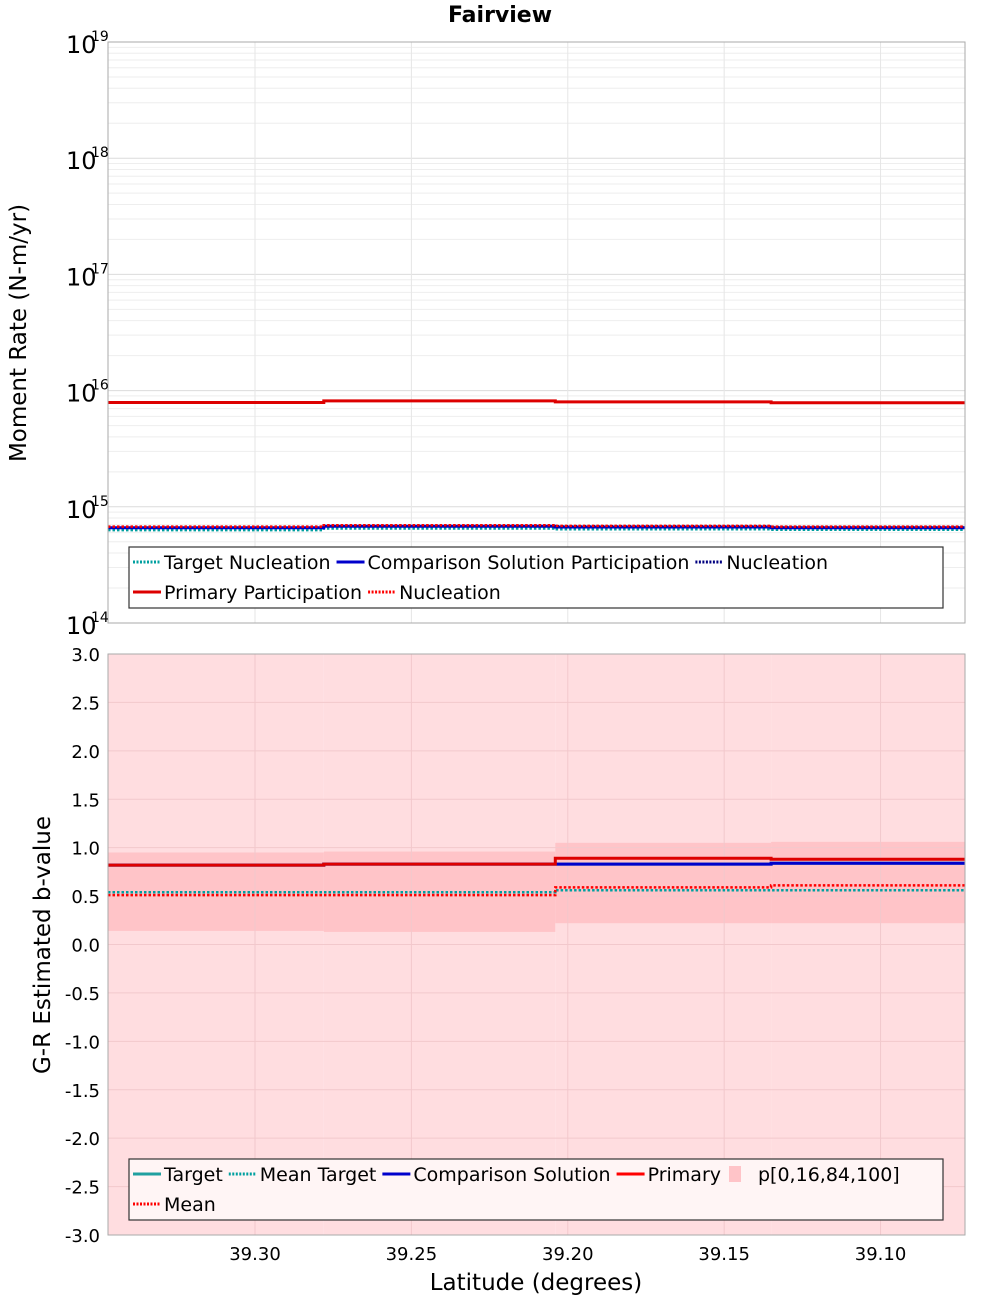  I want to click on x-axis-label: Latitude (degrees), so click(536, 1283).